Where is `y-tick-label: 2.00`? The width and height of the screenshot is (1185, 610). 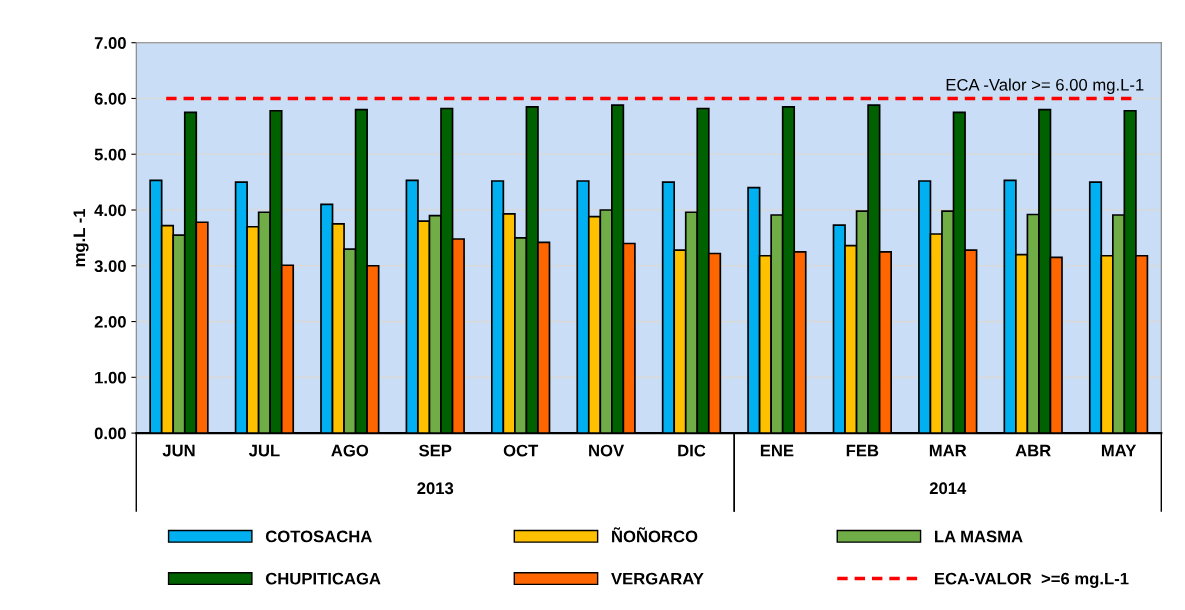
y-tick-label: 2.00 is located at coordinates (110, 321).